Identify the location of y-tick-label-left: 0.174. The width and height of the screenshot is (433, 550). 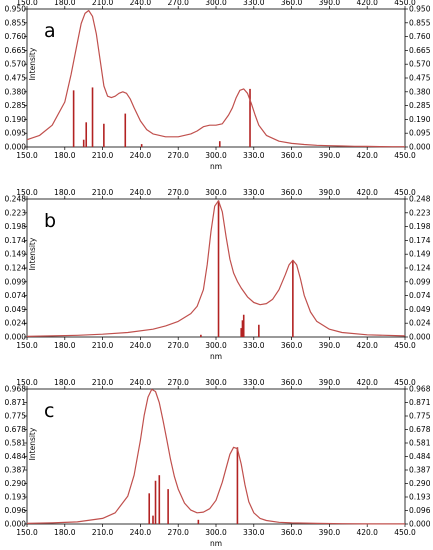
(16, 240).